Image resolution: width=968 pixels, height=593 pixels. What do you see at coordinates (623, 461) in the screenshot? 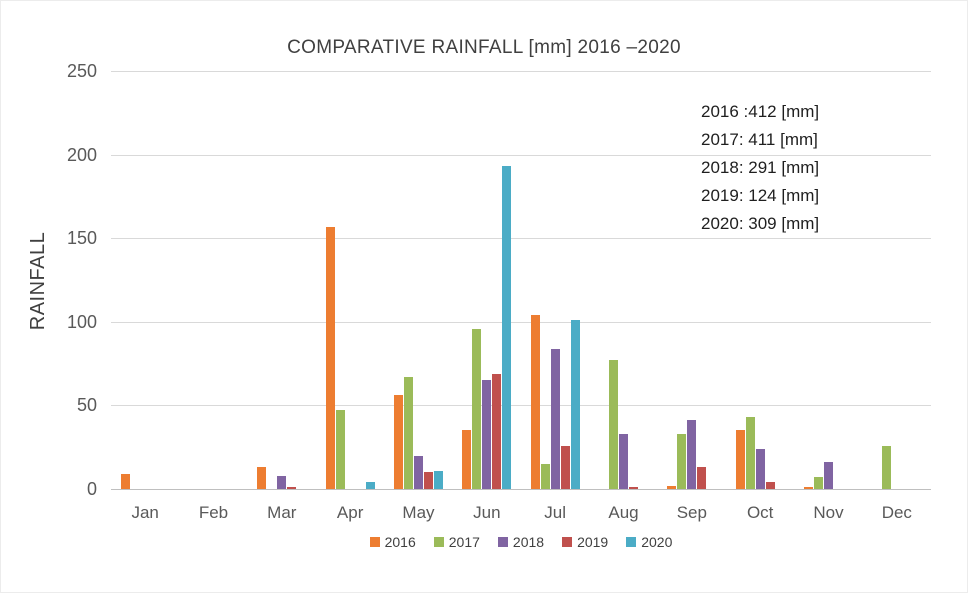
I see `bar-2018-aug` at bounding box center [623, 461].